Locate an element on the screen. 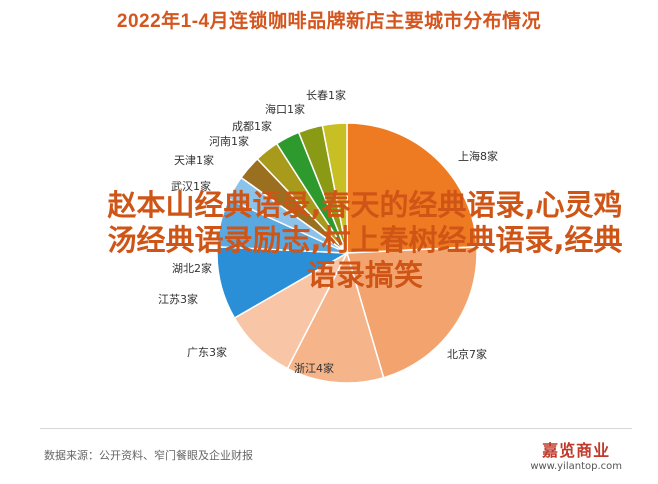  slice-label-1: 上海8家 is located at coordinates (478, 156).